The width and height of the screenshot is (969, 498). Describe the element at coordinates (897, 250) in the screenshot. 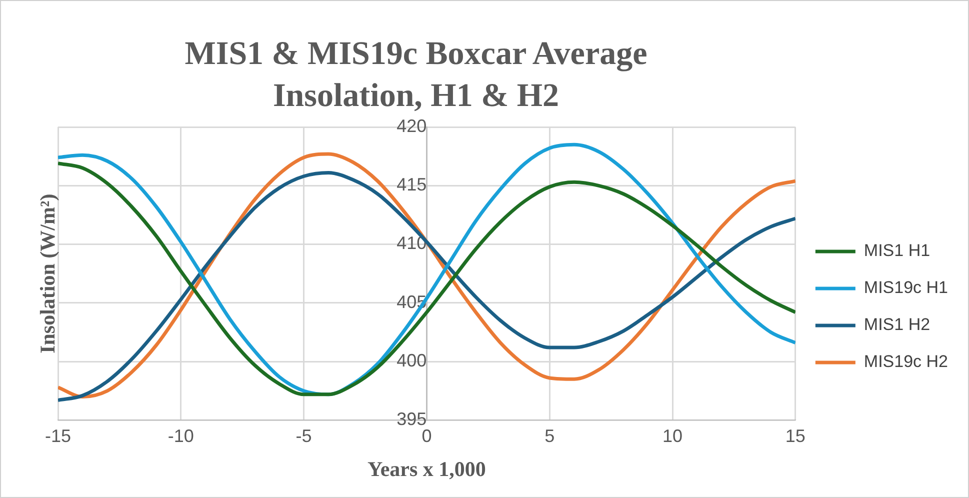

I see `legend-label: MIS1 H1` at that location.